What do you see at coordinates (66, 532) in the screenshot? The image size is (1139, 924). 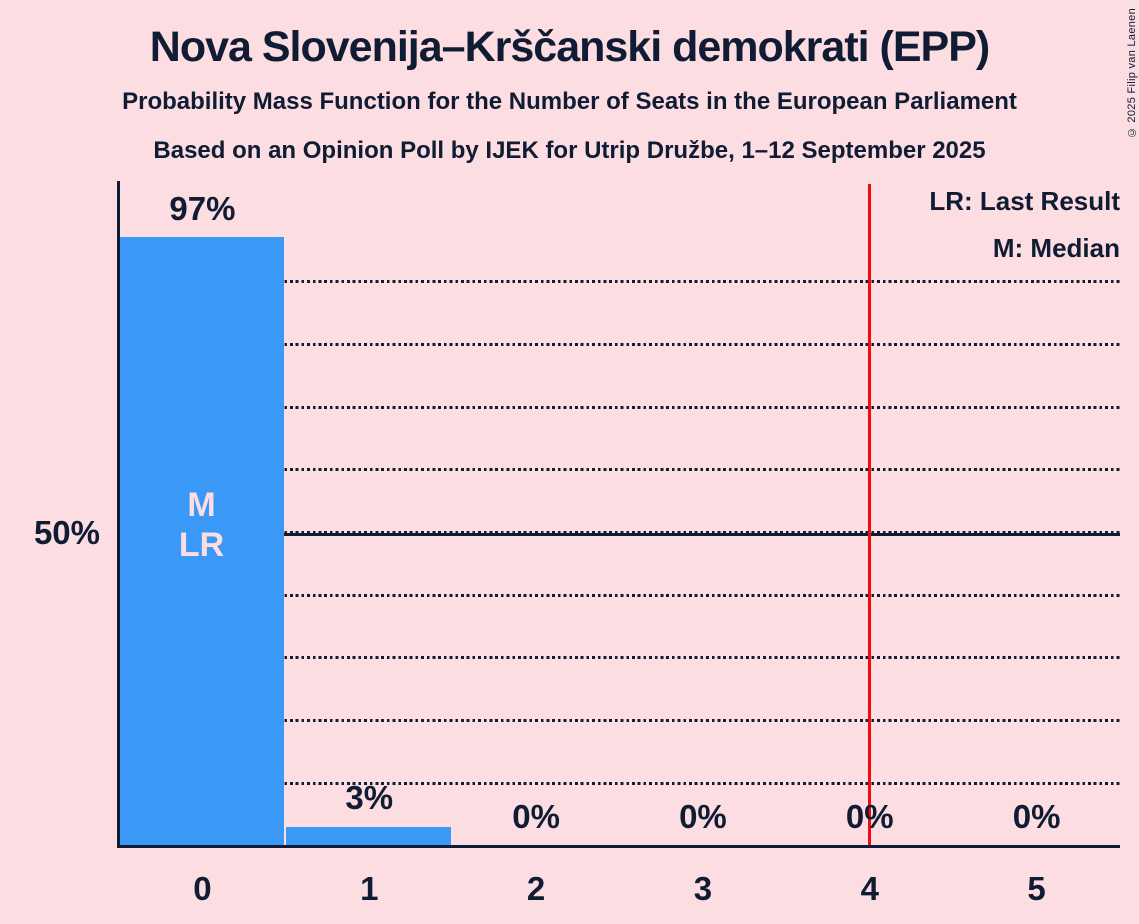 I see `y-axis-tick-label: 50%` at bounding box center [66, 532].